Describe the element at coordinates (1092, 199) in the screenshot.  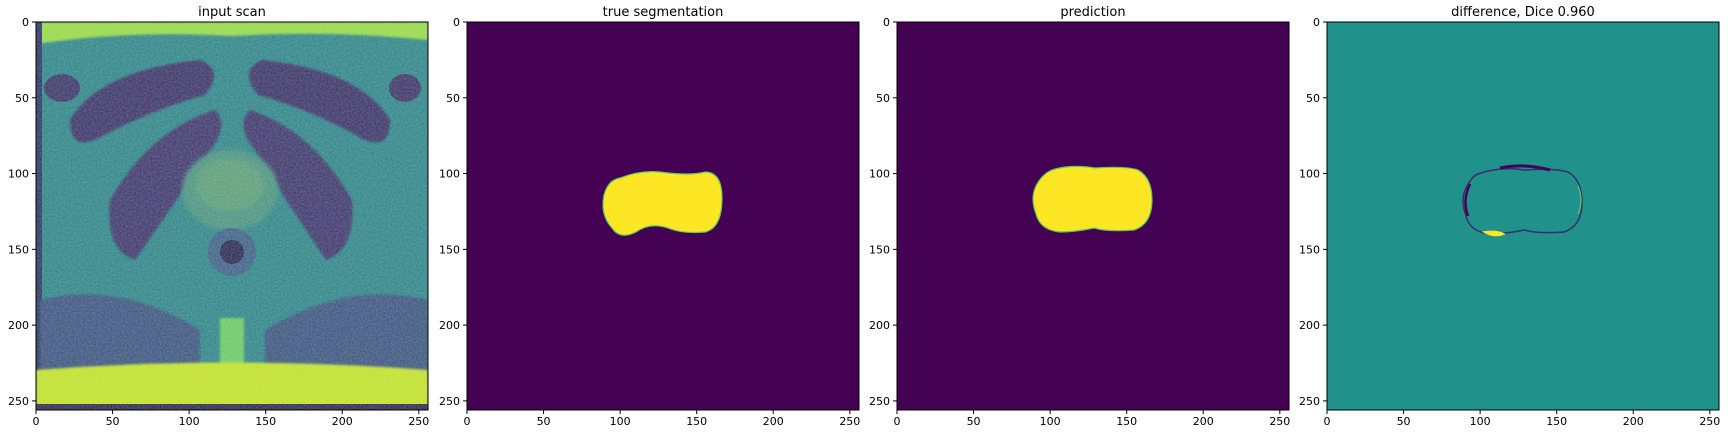
I see `prediction-mask-blob` at that location.